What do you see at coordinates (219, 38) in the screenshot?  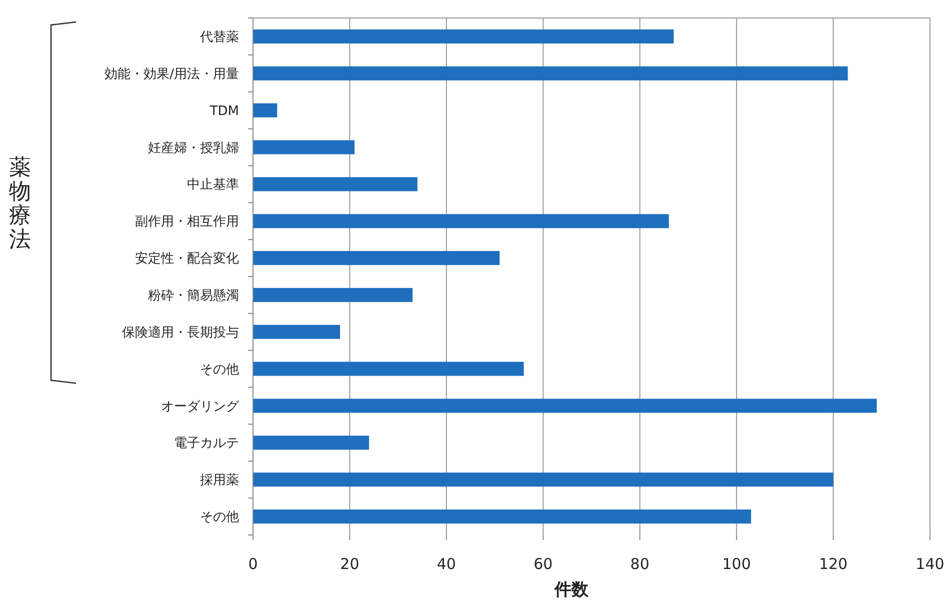 I see `y-tick-label: 代替薬` at bounding box center [219, 38].